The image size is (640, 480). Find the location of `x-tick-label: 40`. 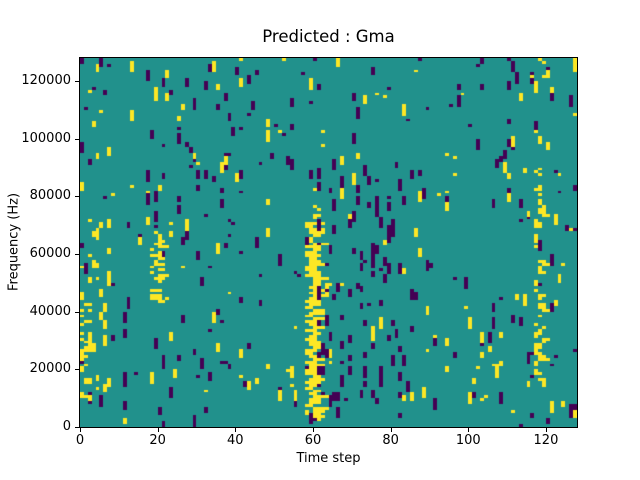

x-tick-label: 40 is located at coordinates (235, 440).